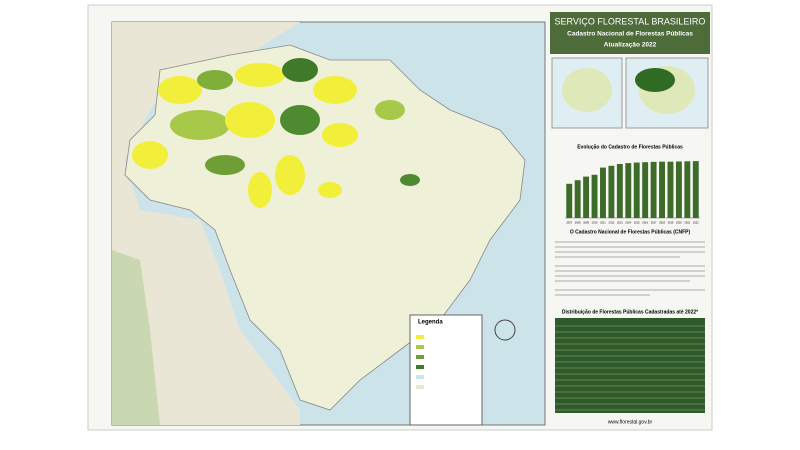  Describe the element at coordinates (136, 337) in the screenshot. I see `andes` at that location.